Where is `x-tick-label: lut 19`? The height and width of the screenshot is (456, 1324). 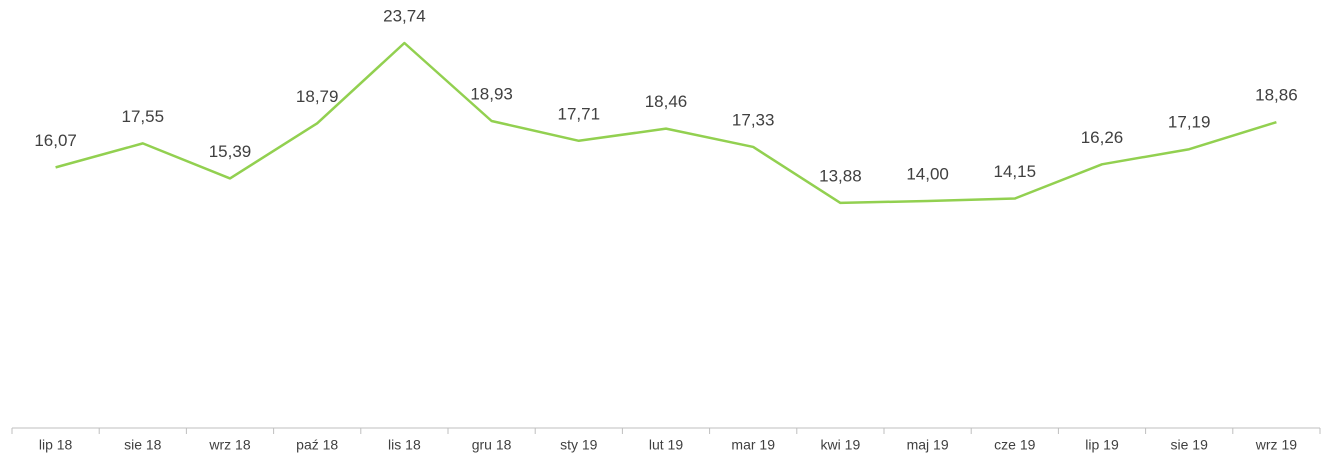 x-tick-label: lut 19 is located at coordinates (666, 445).